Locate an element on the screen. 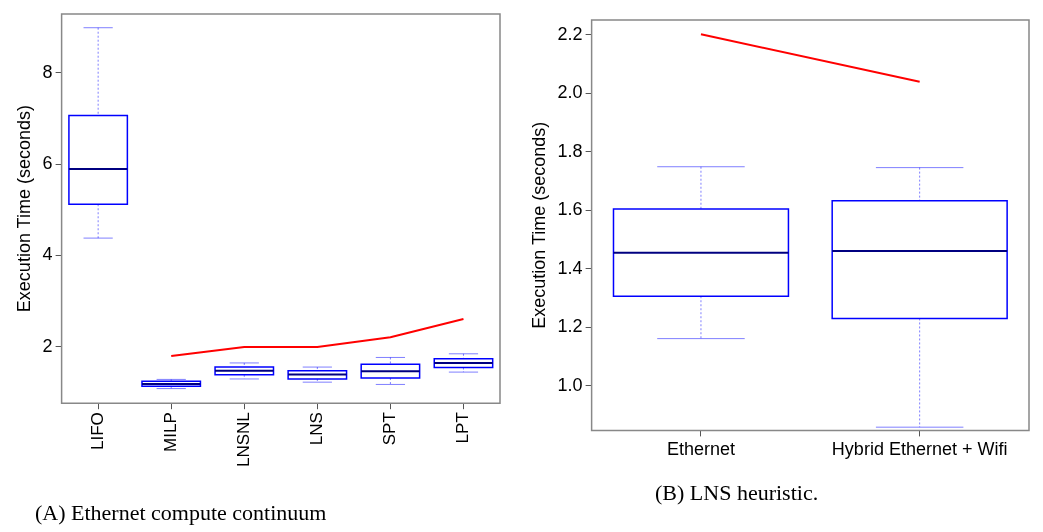 This screenshot has width=1043, height=532. y-tick-label: 2 is located at coordinates (47, 345).